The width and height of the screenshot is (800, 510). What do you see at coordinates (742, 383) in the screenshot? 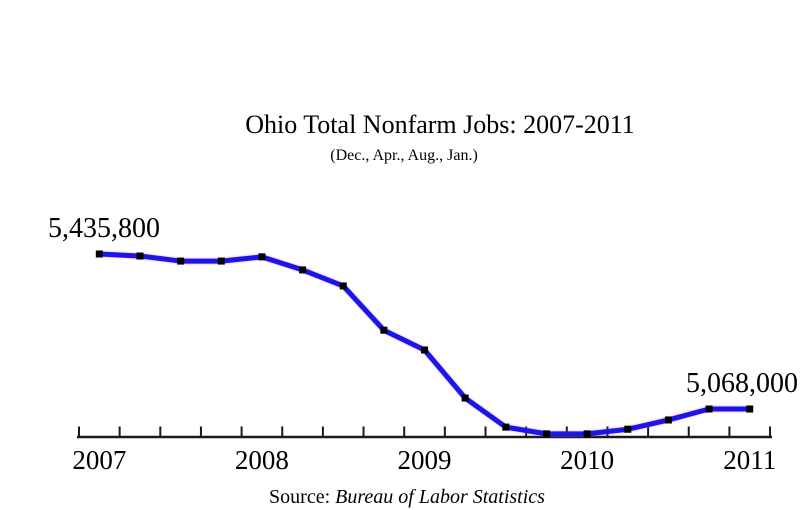
I see `last-point-value-label: 5,068,000` at bounding box center [742, 383].